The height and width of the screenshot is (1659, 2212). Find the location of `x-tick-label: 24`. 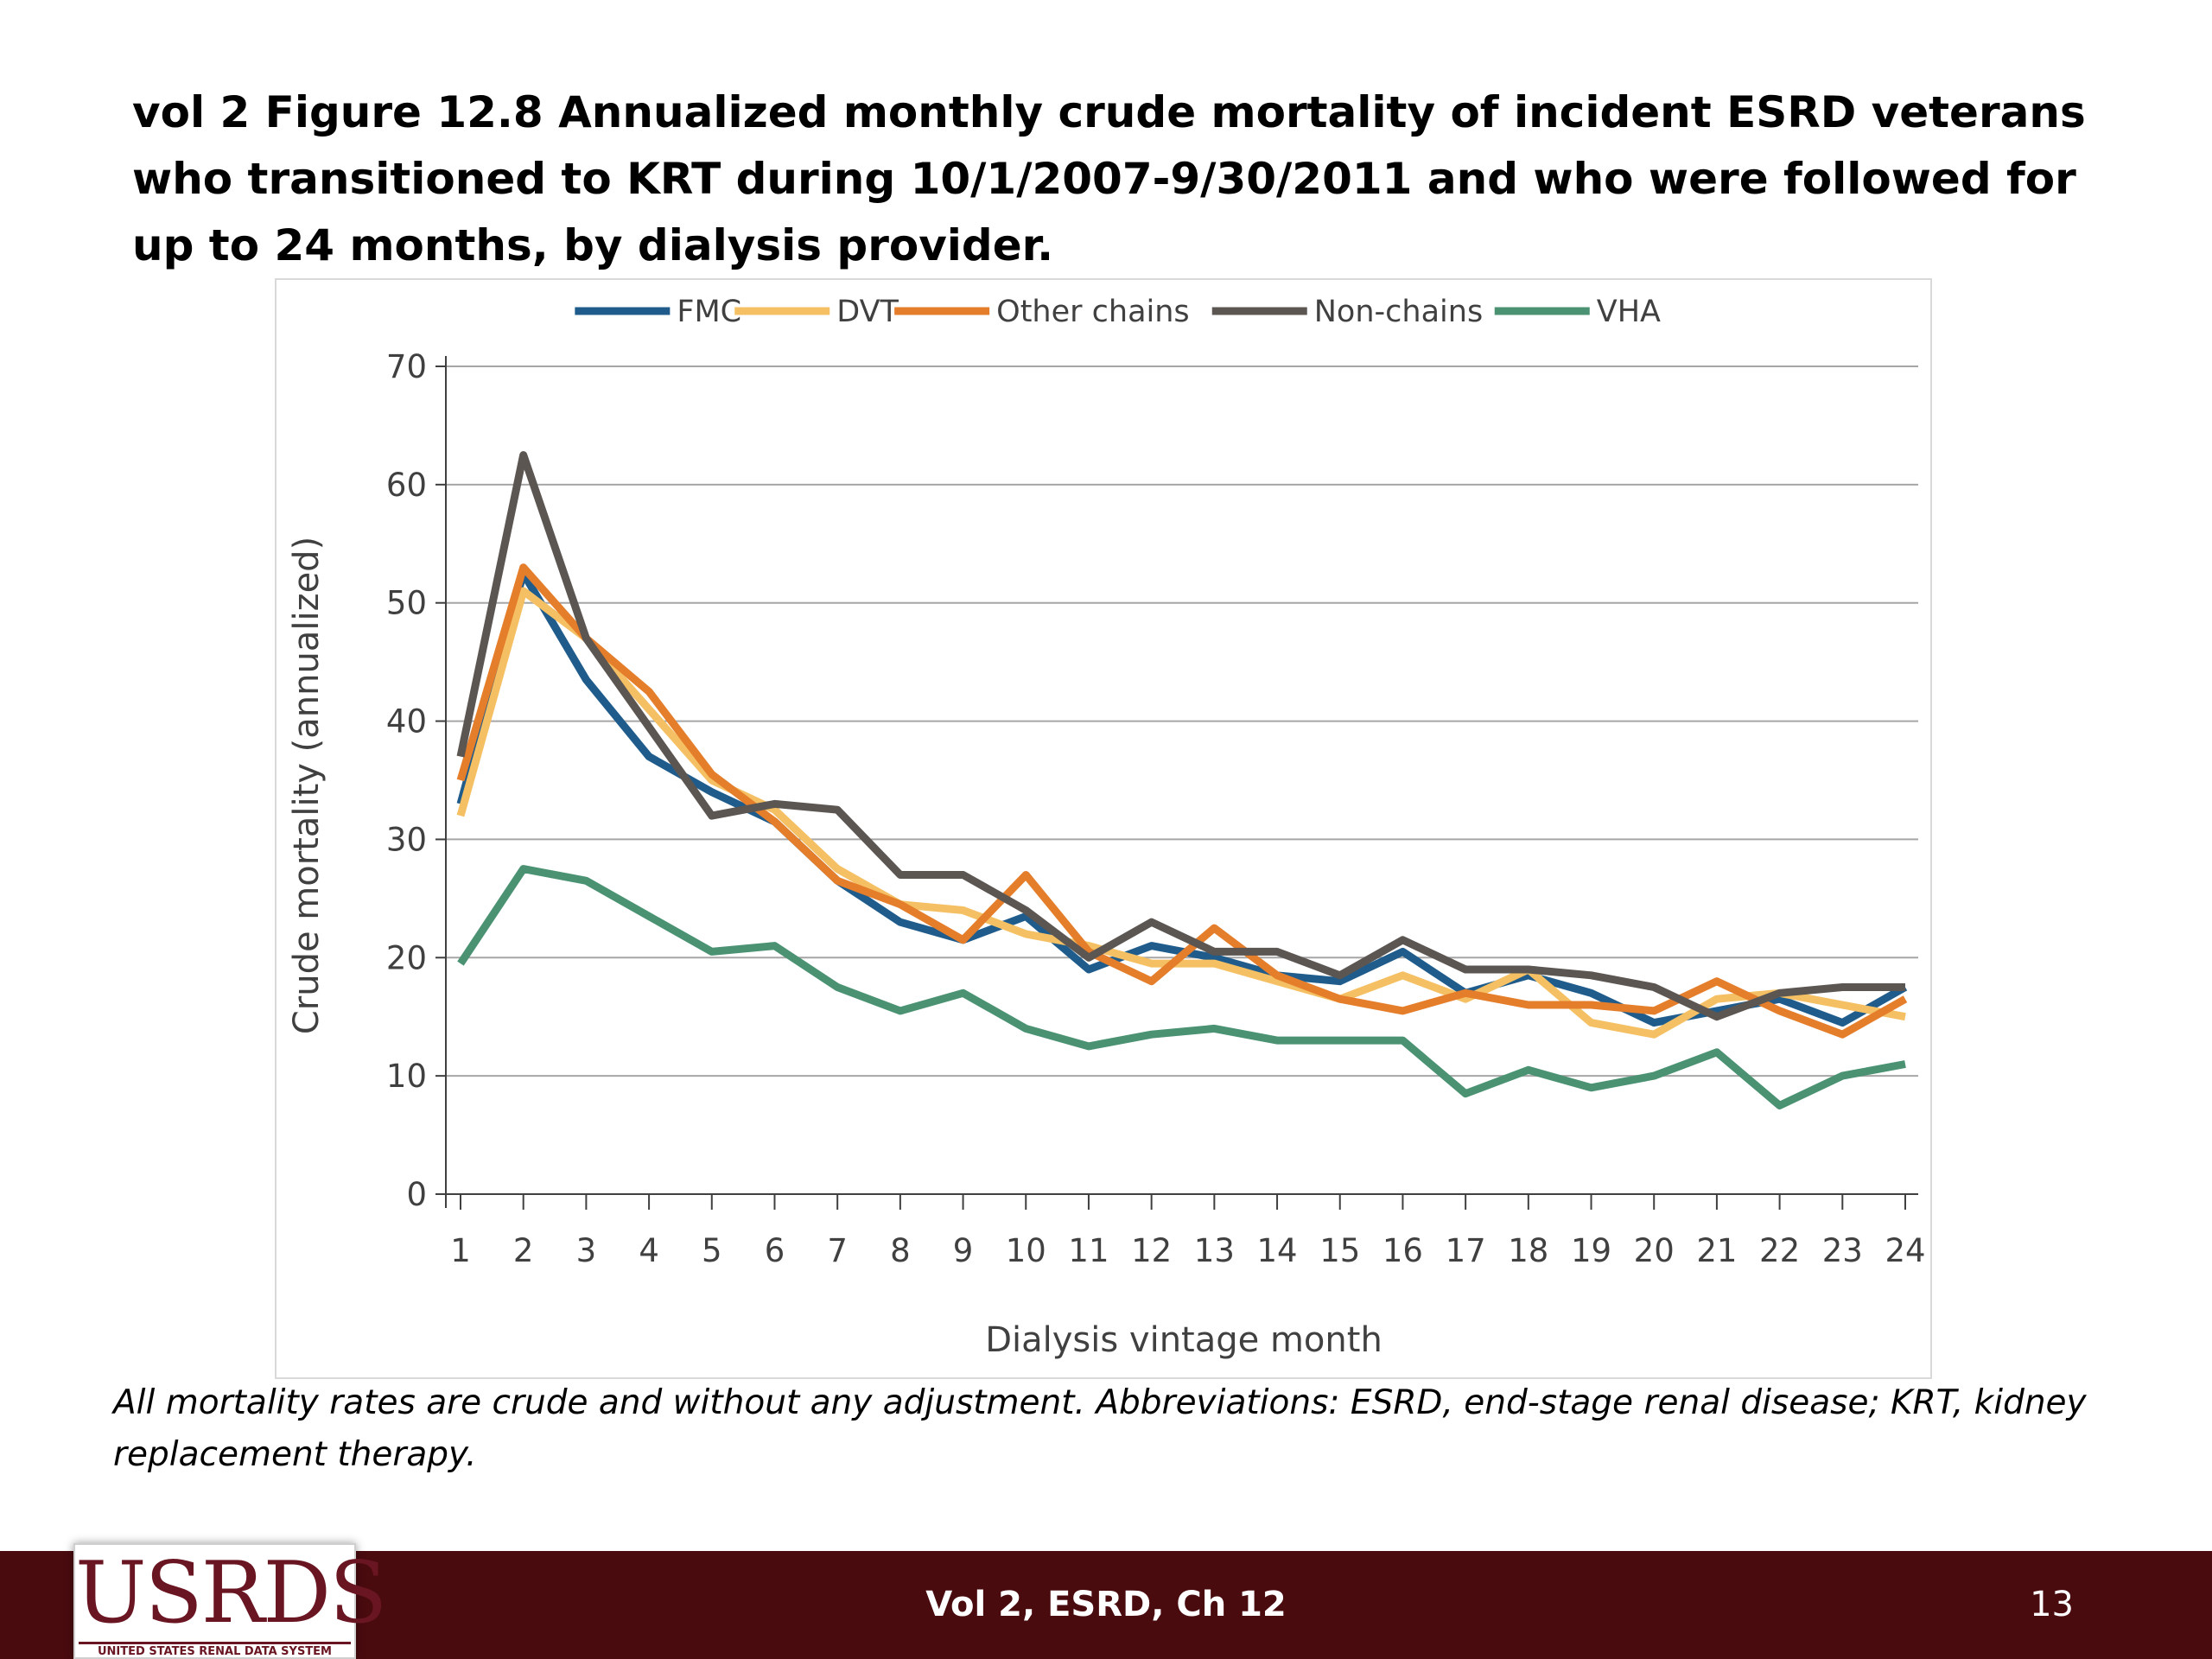

x-tick-label: 24 is located at coordinates (1905, 1250).